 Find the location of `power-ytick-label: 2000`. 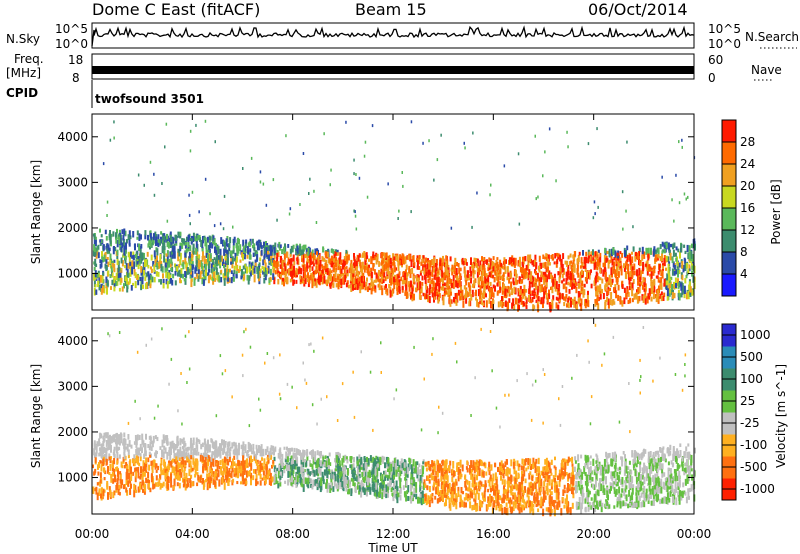

power-ytick-label: 2000 is located at coordinates (72, 228).